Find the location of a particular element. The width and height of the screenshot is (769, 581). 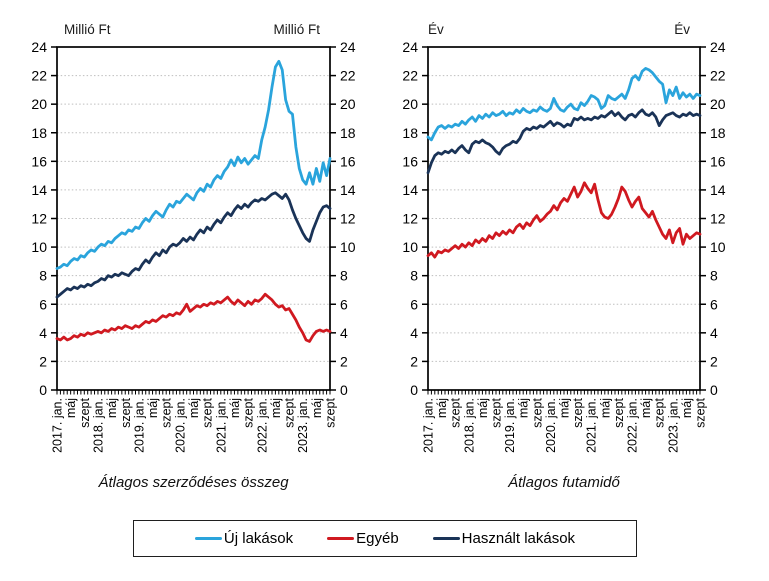

y-axis-unit-left-panel-left: Millió Ft is located at coordinates (87, 29).